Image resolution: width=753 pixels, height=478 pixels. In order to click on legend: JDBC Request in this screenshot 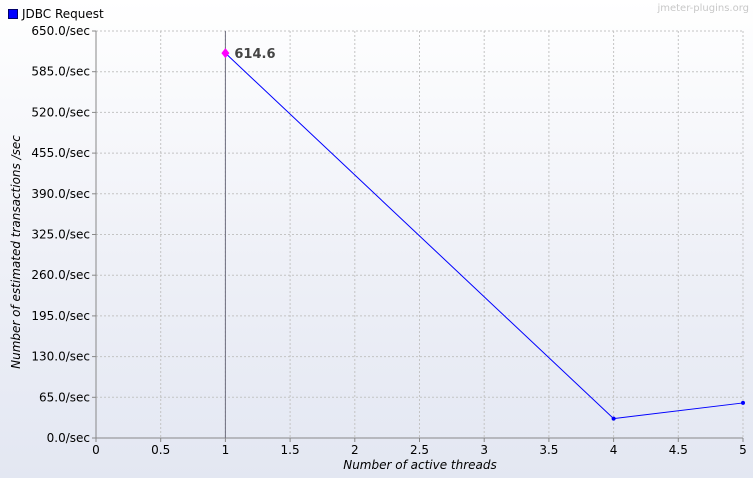, I will do `click(56, 14)`.